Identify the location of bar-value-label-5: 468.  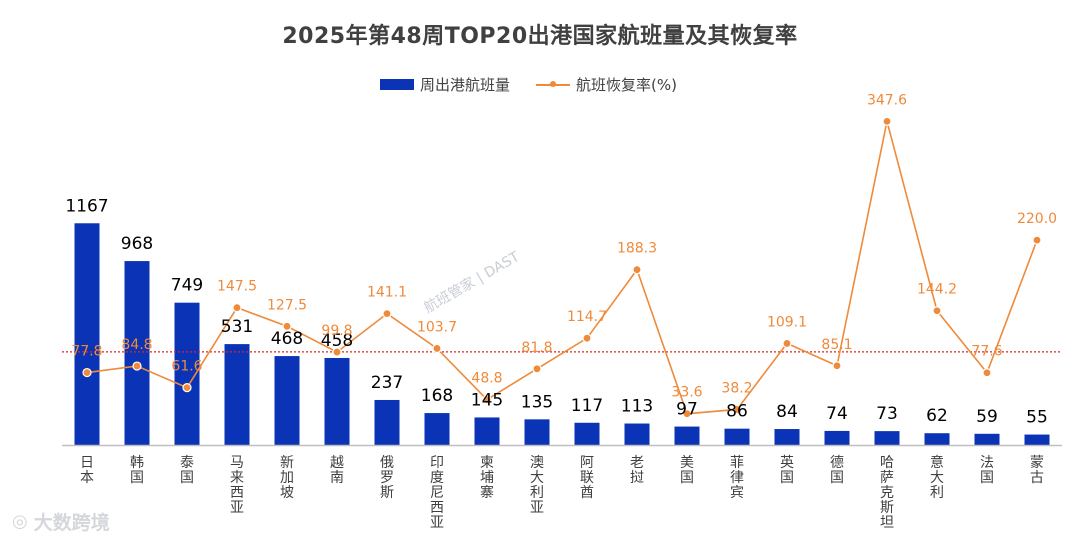
(287, 339).